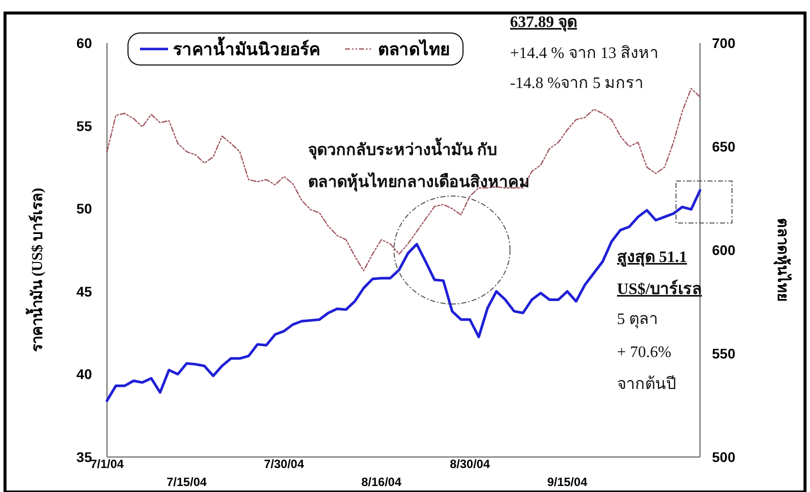 This screenshot has width=810, height=492. Describe the element at coordinates (637, 320) in the screenshot. I see `annotation: 5 ตุลา` at that location.